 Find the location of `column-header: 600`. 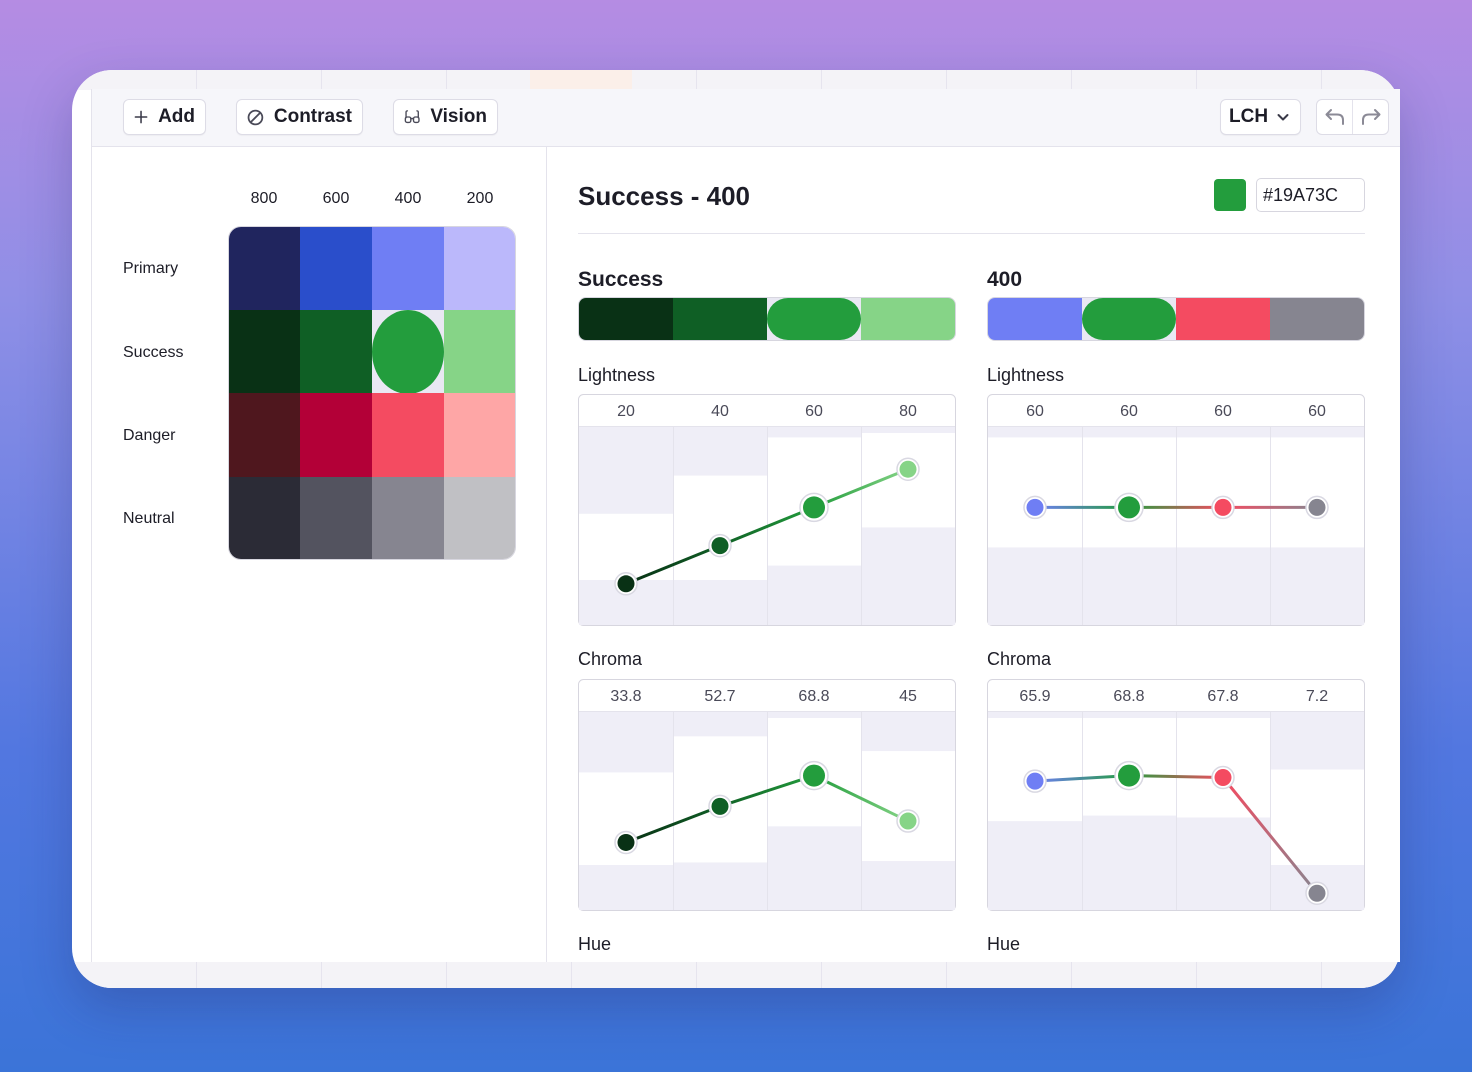

column-header: 600 is located at coordinates (336, 198).